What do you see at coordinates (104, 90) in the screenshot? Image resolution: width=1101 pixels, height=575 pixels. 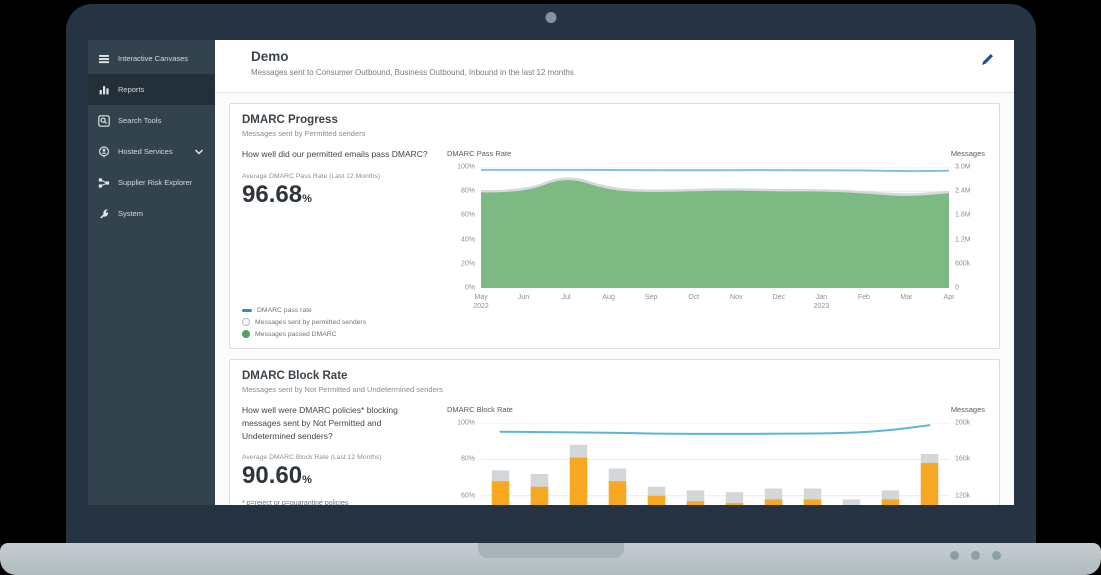 I see `reports-icon` at bounding box center [104, 90].